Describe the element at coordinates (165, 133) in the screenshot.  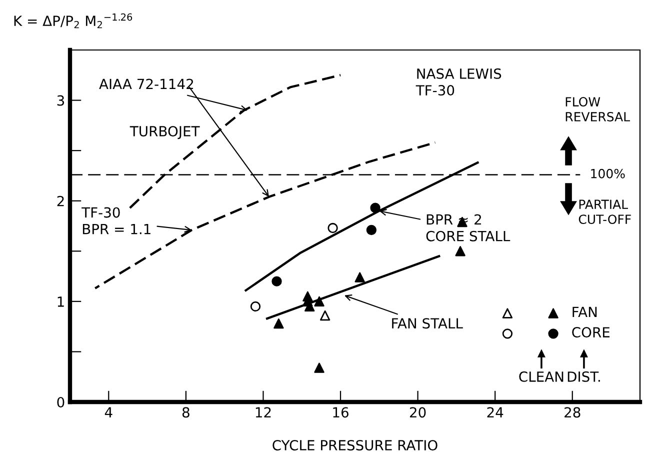
I see `annotation: TURBOJET` at that location.